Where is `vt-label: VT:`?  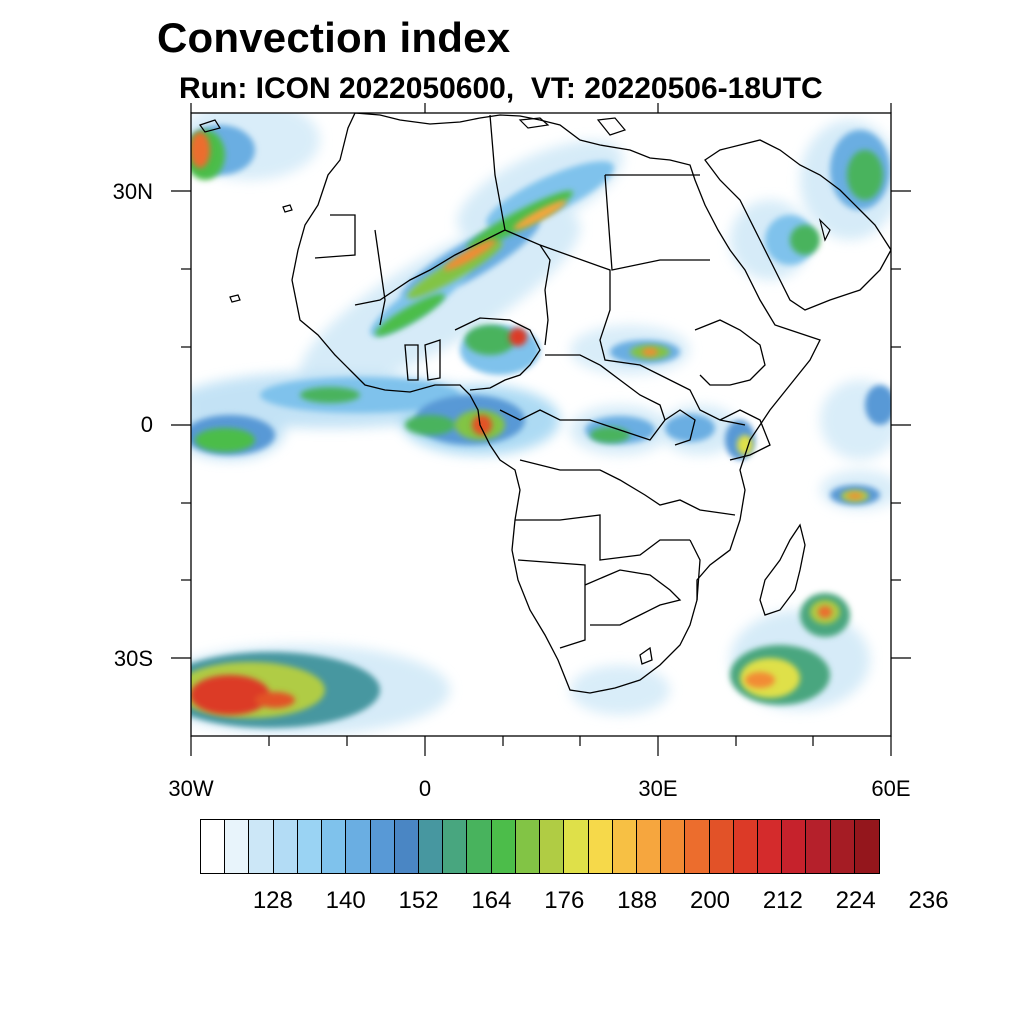
vt-label: VT: is located at coordinates (553, 88).